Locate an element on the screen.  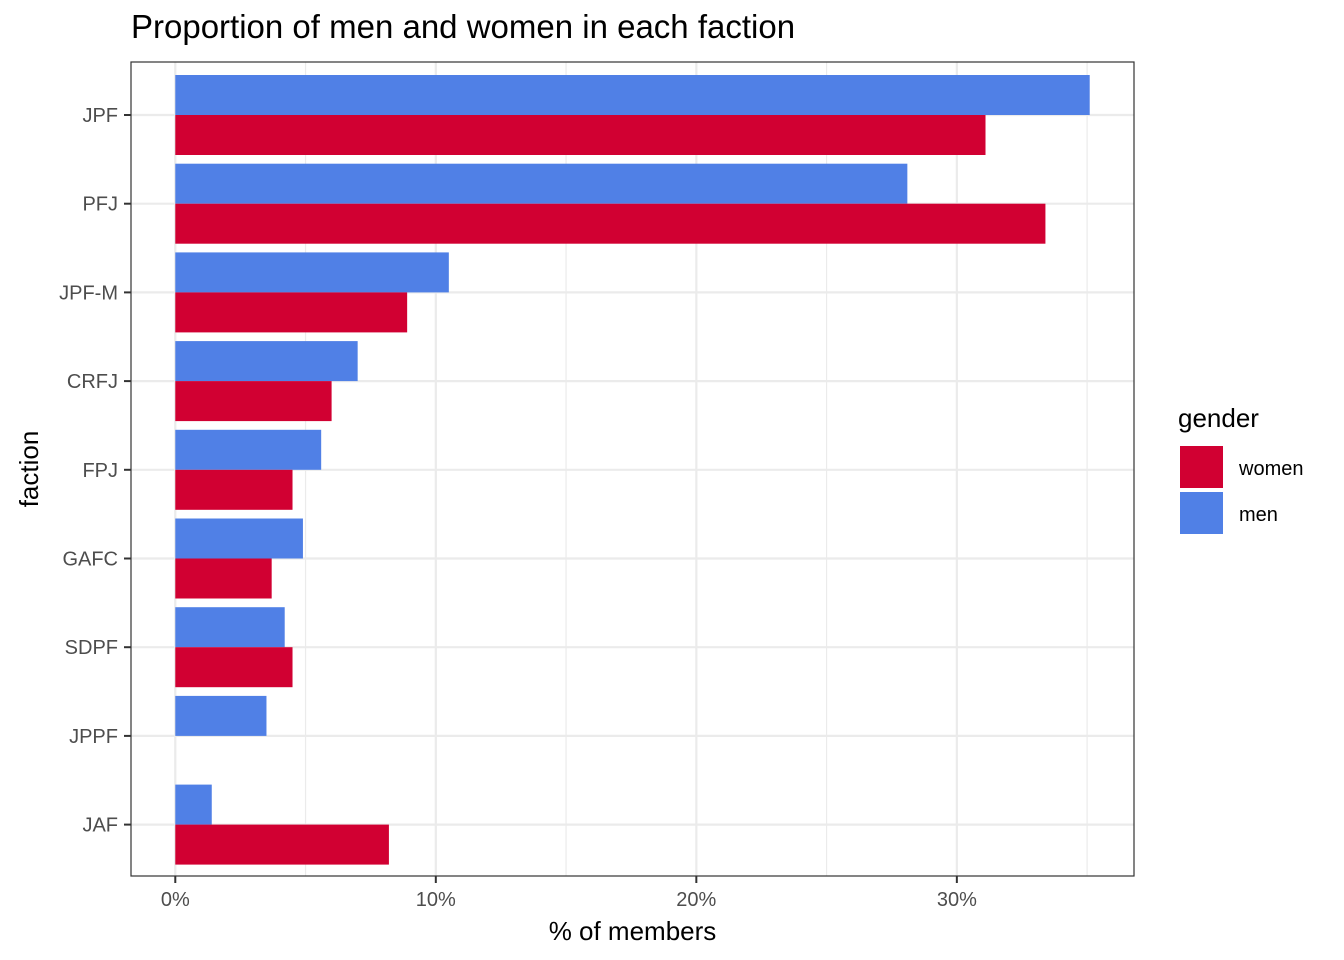
bar-women-gafc is located at coordinates (223, 578).